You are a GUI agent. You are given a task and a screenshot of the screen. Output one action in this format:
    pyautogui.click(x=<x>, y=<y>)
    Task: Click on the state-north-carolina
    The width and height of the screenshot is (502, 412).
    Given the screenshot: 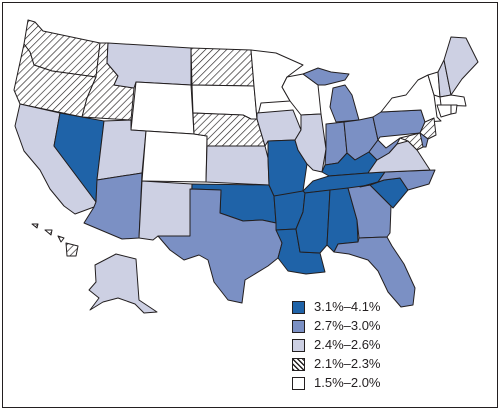 What is the action you would take?
    pyautogui.click(x=397, y=180)
    